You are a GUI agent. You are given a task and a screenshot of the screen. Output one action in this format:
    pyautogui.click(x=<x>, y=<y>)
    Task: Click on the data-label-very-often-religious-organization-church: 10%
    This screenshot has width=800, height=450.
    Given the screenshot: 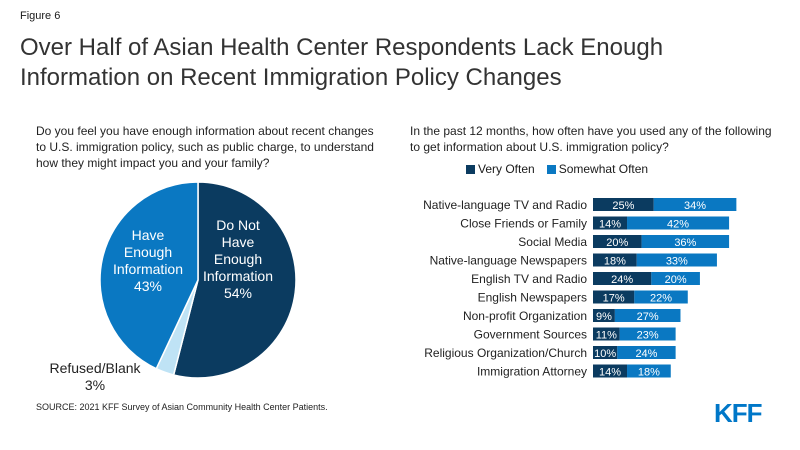 What is the action you would take?
    pyautogui.click(x=605, y=354)
    